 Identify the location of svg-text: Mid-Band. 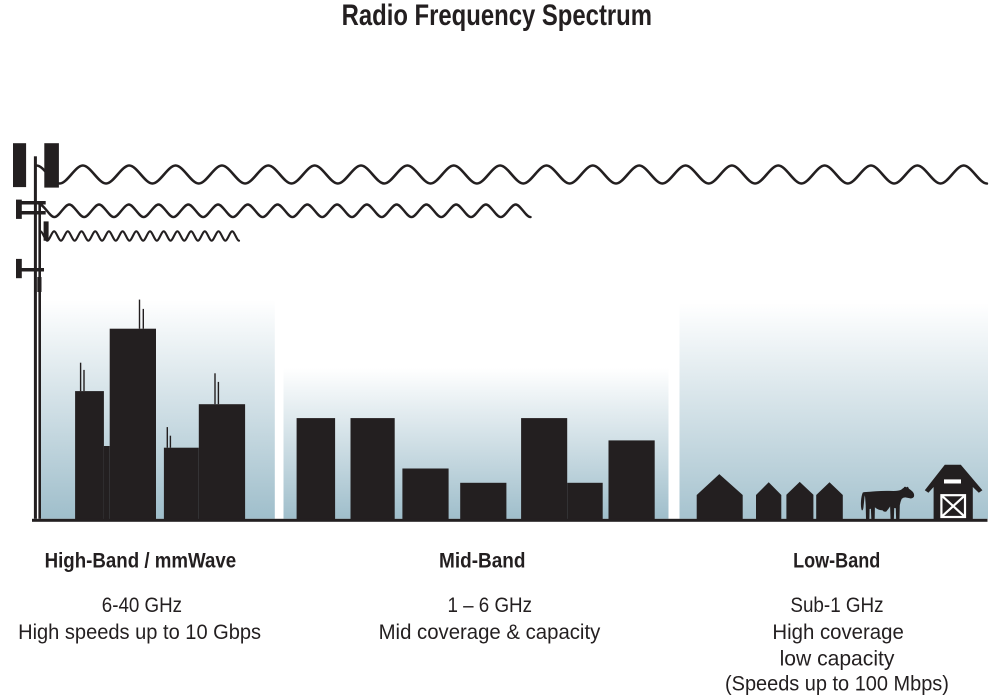
(482, 561).